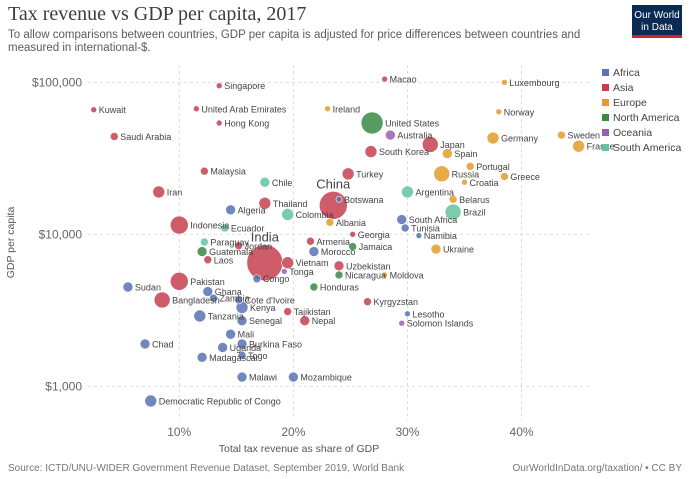  What do you see at coordinates (263, 378) in the screenshot?
I see `point-label: Malawi` at bounding box center [263, 378].